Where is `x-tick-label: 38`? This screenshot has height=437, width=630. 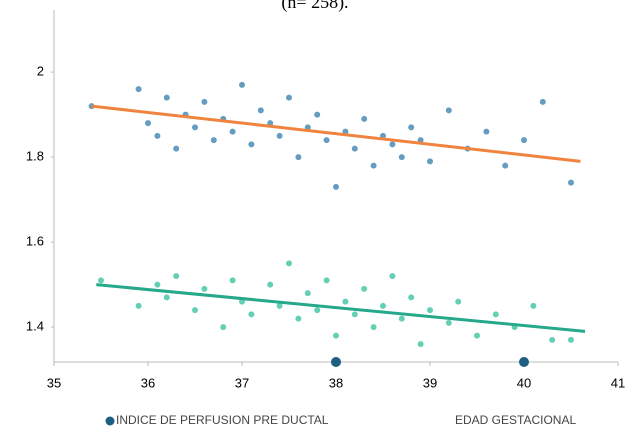 x-tick-label: 38 is located at coordinates (336, 382).